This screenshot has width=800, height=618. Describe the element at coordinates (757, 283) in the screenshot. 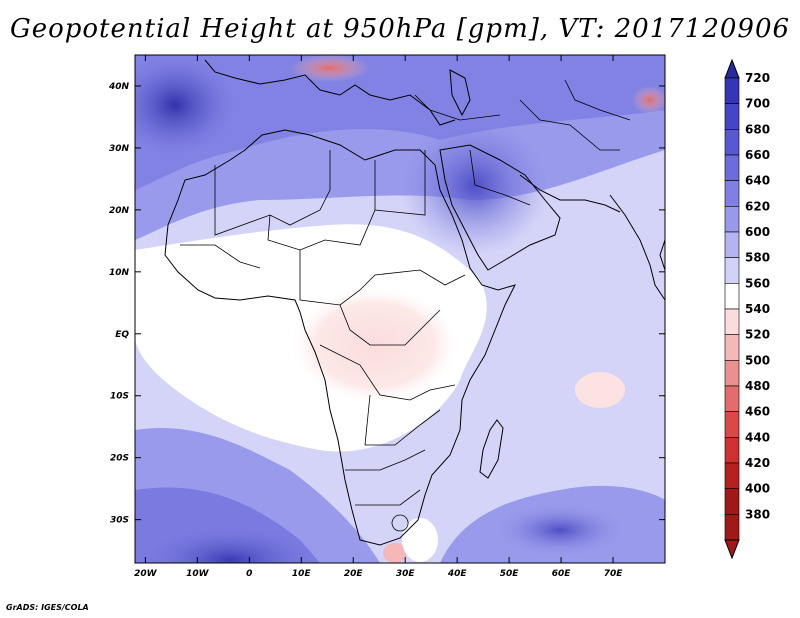

I see `colorbar-label: 560` at that location.